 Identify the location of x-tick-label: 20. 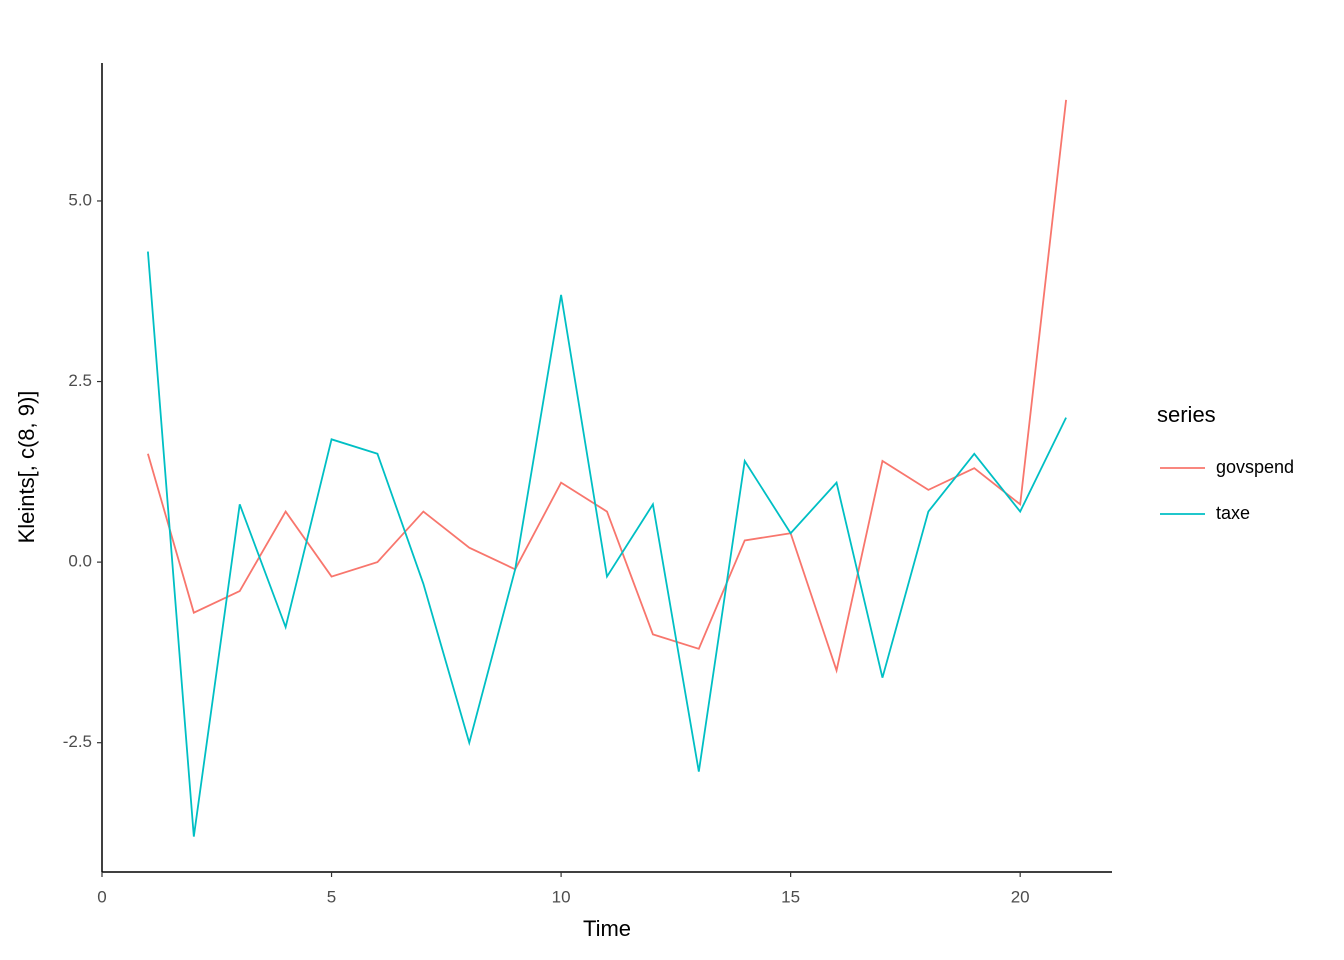
(1020, 896).